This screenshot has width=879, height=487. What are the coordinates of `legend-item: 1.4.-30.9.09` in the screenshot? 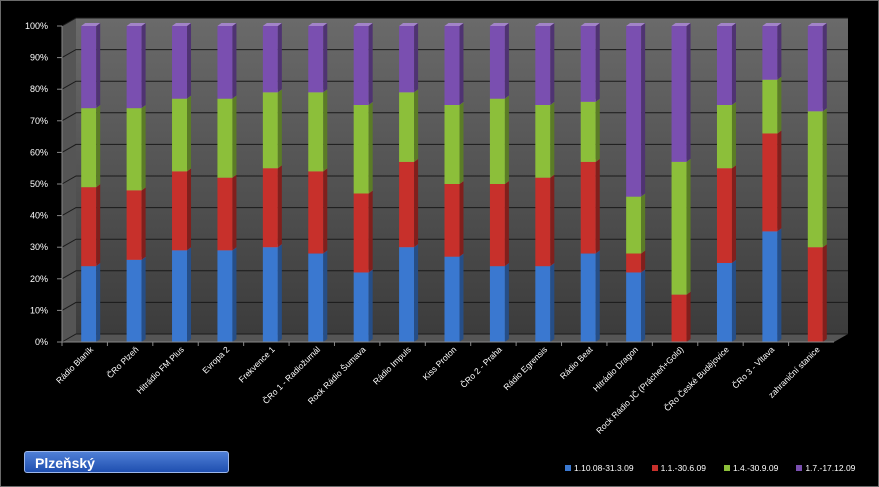 It's located at (750, 468).